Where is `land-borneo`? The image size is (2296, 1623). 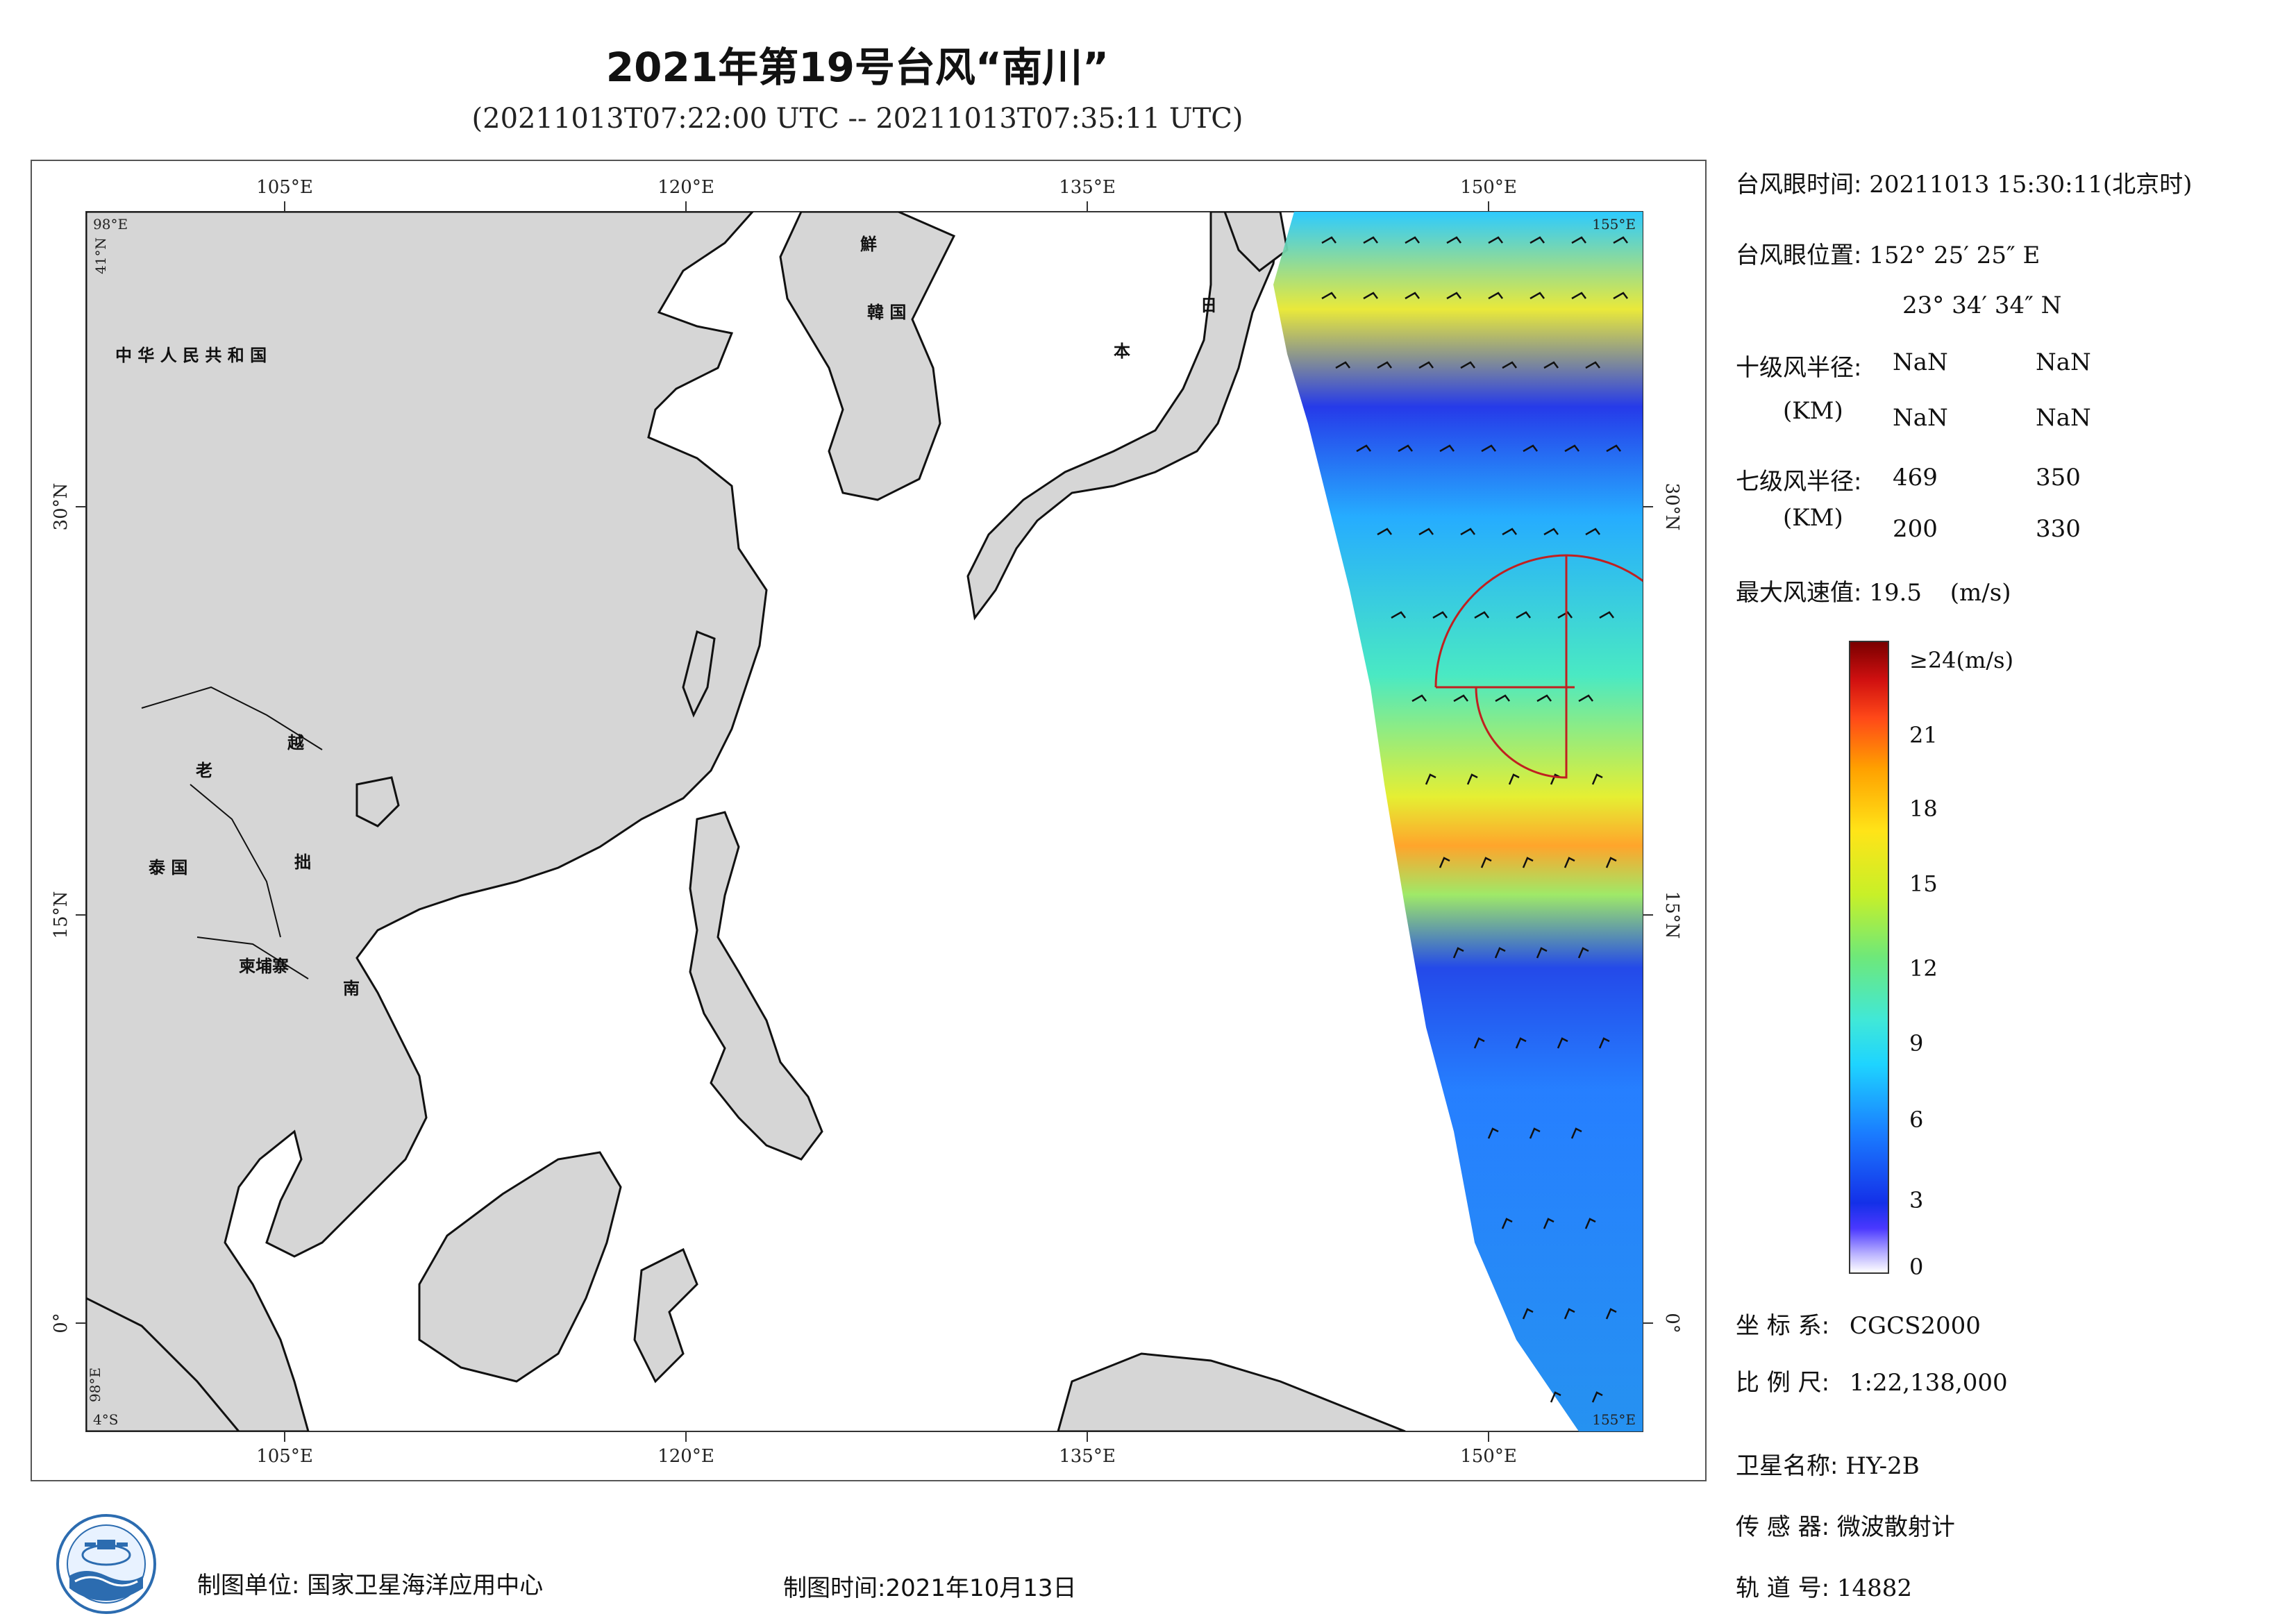
land-borneo is located at coordinates (520, 1267).